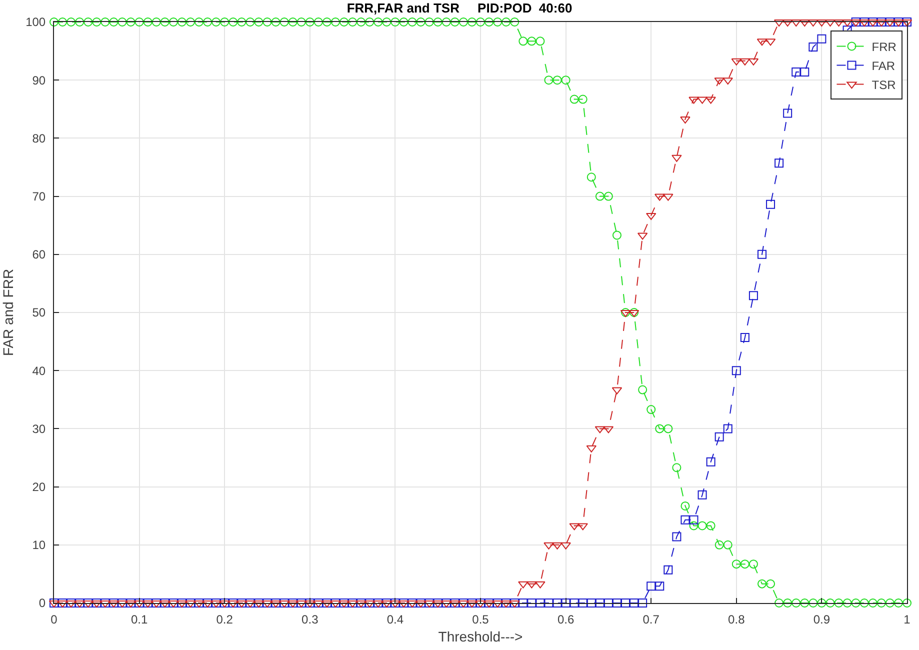  What do you see at coordinates (565, 619) in the screenshot?
I see `x-tick-label: 0.6` at bounding box center [565, 619].